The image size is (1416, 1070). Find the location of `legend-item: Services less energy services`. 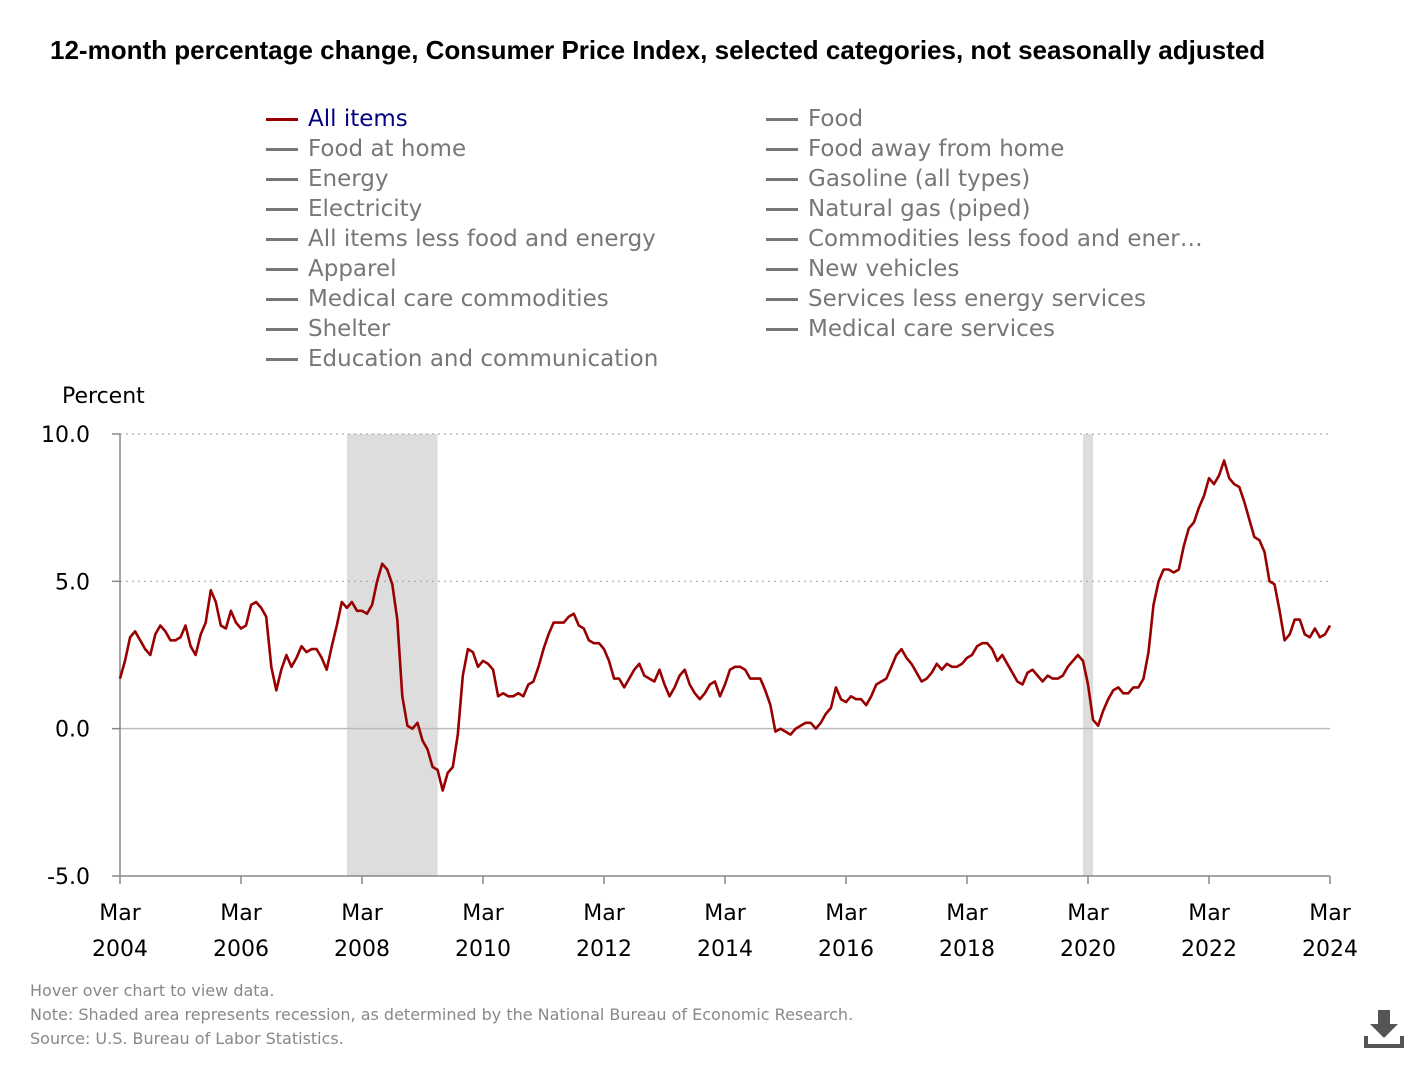

legend-item: Services less energy services is located at coordinates (984, 299).